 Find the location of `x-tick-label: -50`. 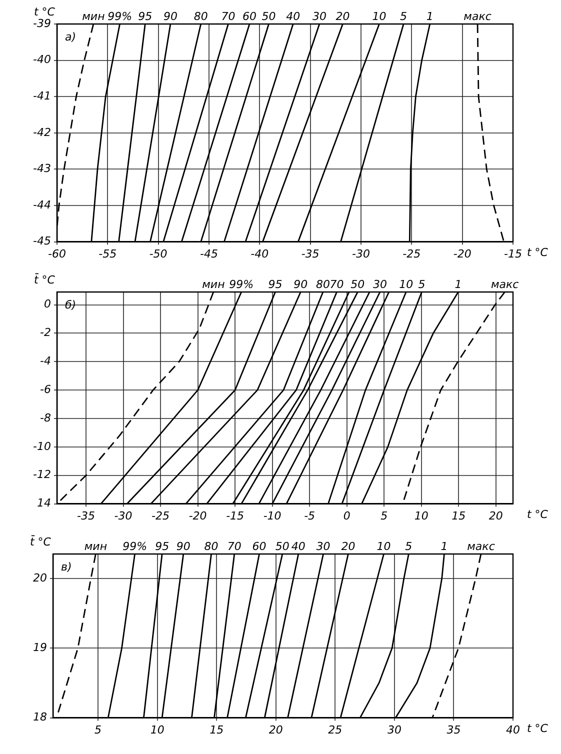

x-tick-label: -50 is located at coordinates (158, 253).